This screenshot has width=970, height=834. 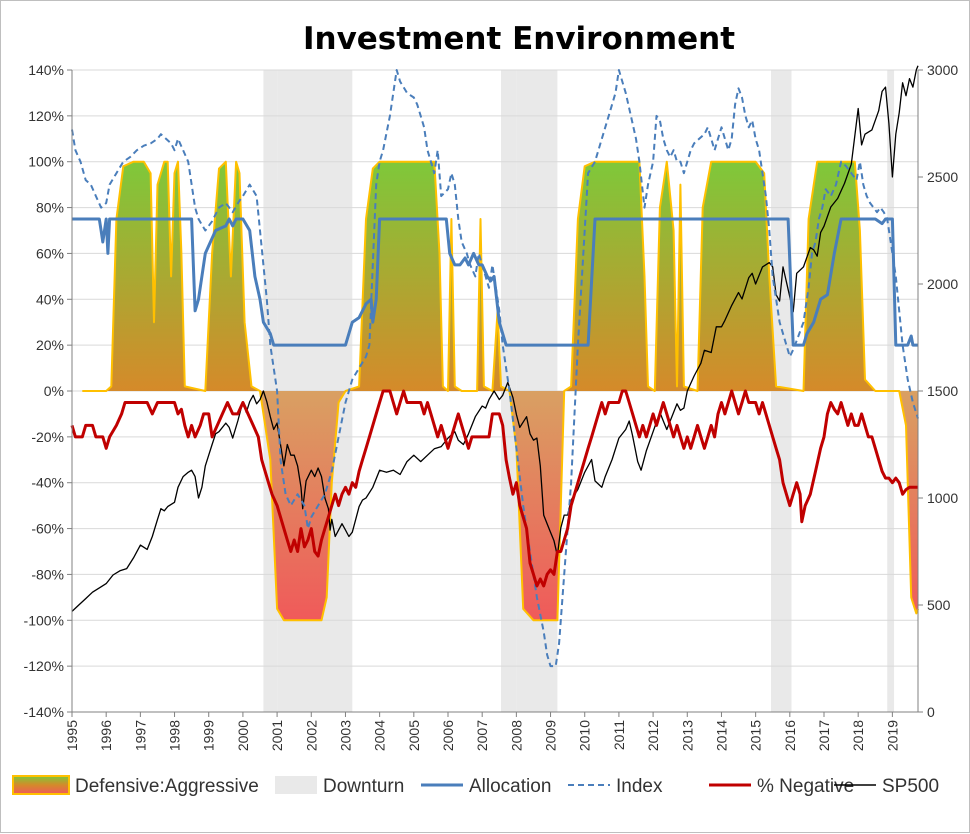 What do you see at coordinates (721, 735) in the screenshot?
I see `x-tick-label: 2014` at bounding box center [721, 735].